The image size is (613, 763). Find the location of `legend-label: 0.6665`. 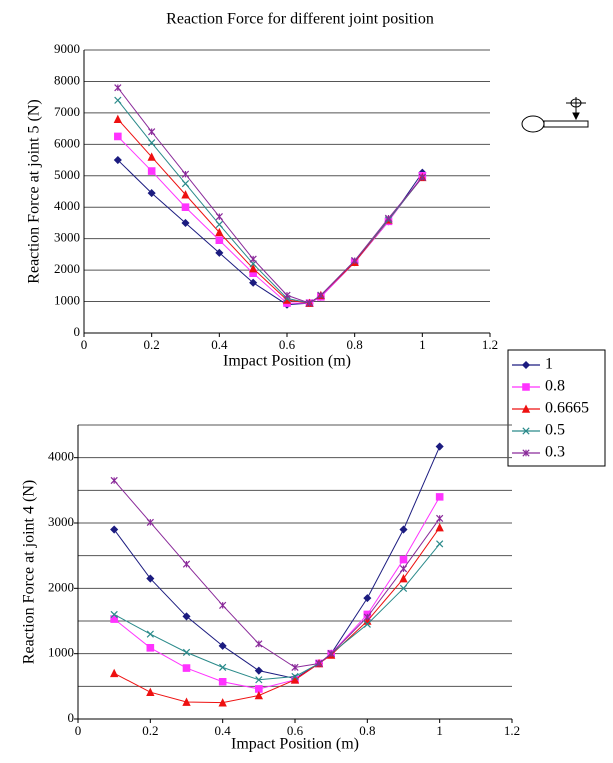

legend-label: 0.6665 is located at coordinates (567, 408).